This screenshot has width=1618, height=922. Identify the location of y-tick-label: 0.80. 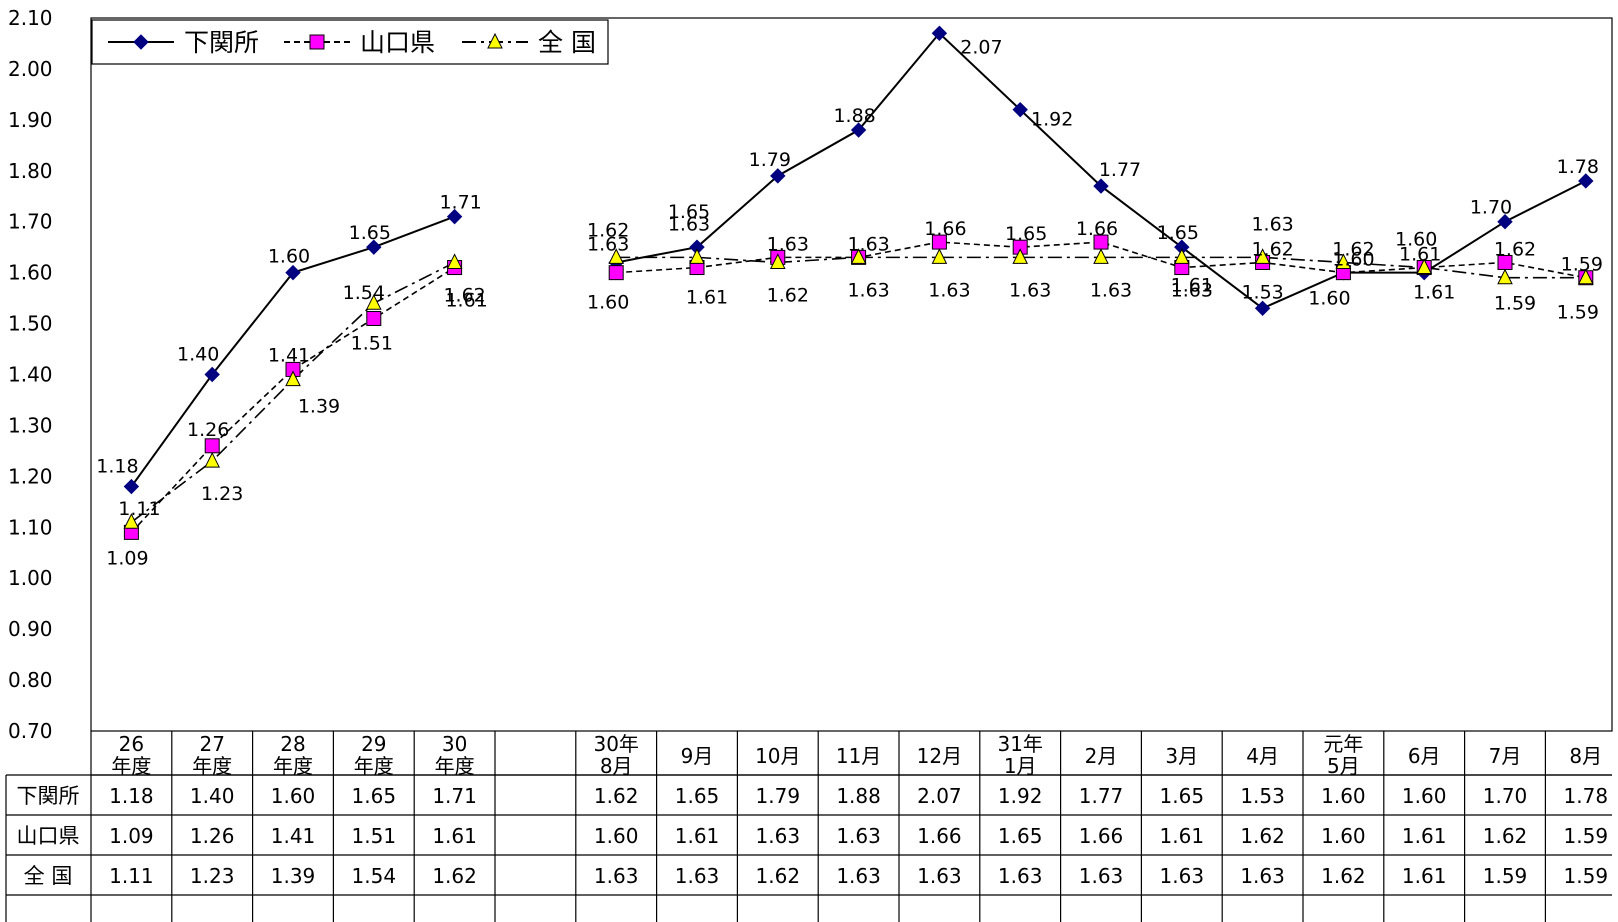
(30, 680).